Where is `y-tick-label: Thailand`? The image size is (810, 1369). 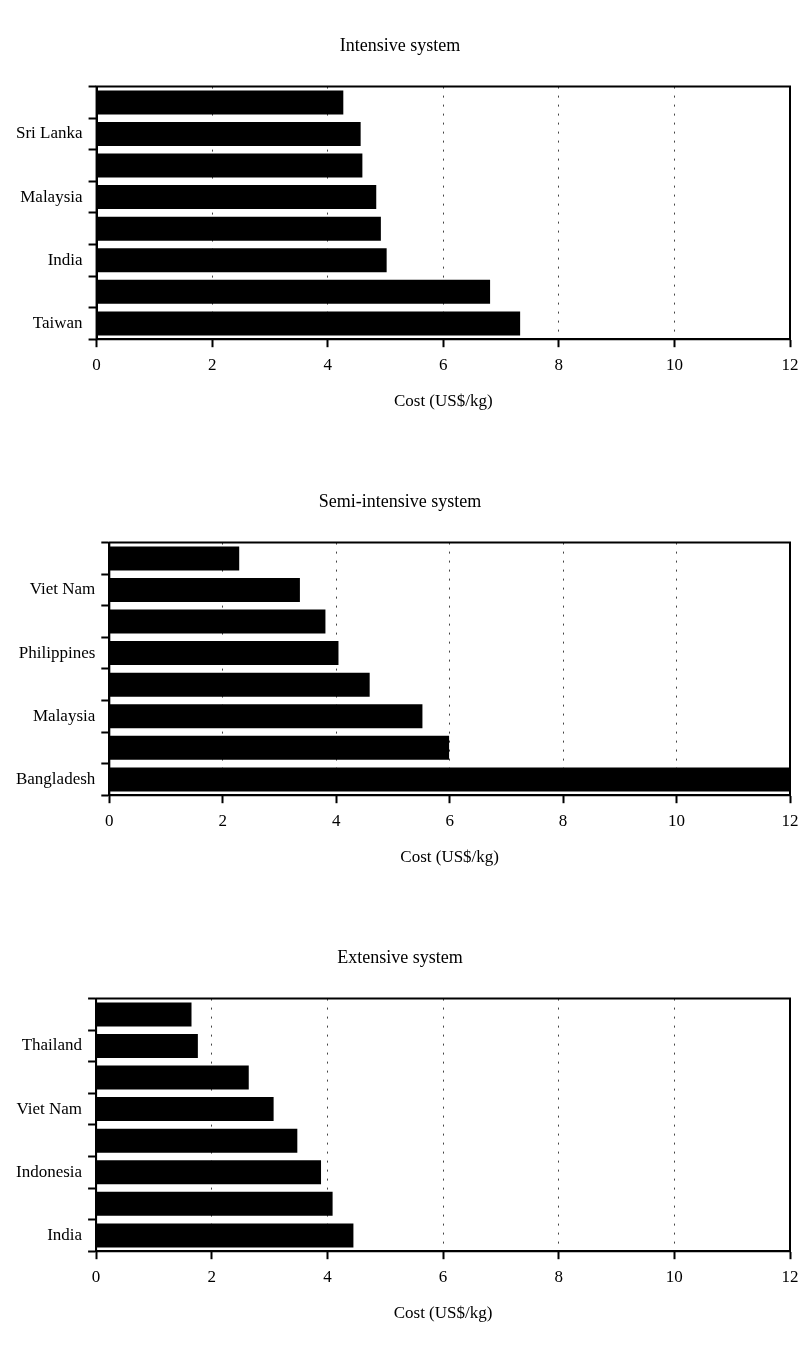
y-tick-label: Thailand is located at coordinates (52, 1045).